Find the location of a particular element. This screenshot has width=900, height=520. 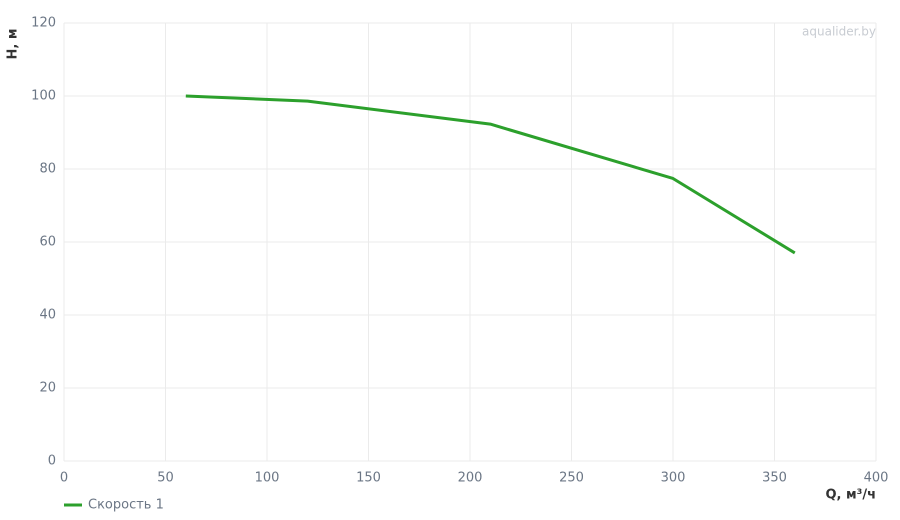

y-axis-title: H, м is located at coordinates (13, 44).